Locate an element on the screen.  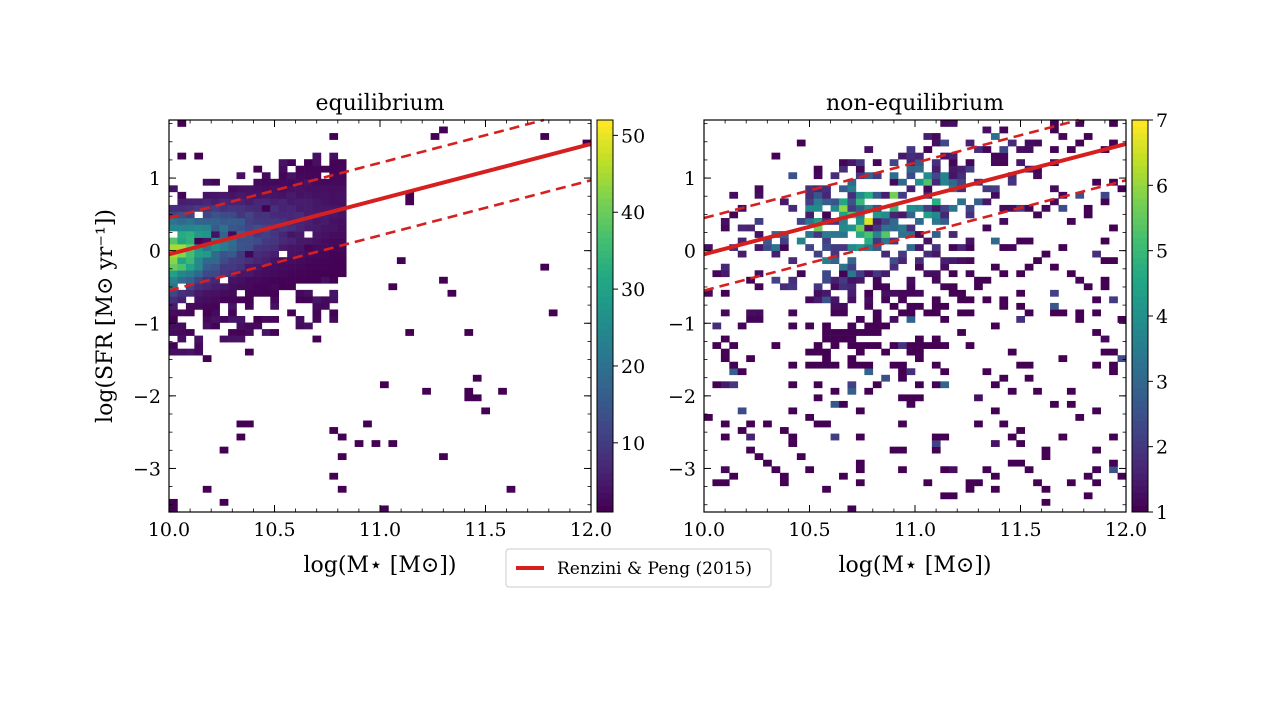
colorbar-frame is located at coordinates (605, 316).